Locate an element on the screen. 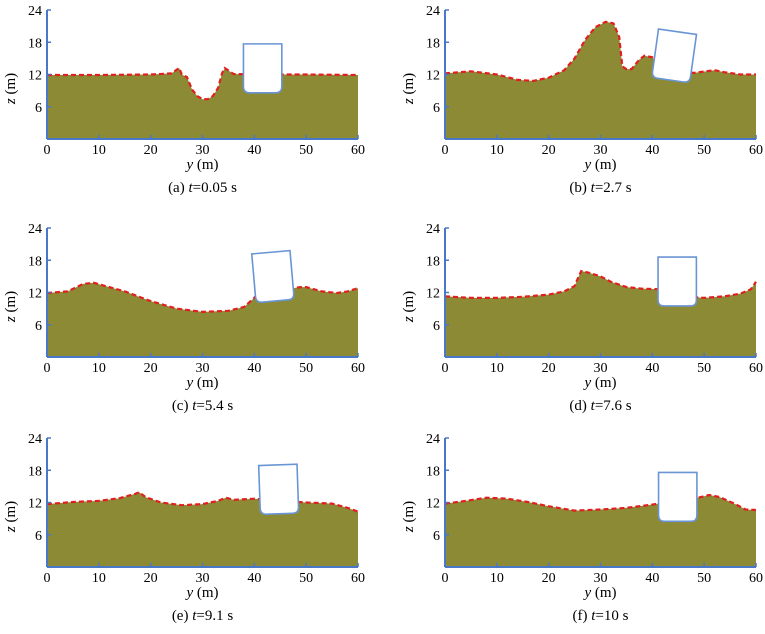 The width and height of the screenshot is (765, 634). panel-caption: (e) t=9.1 s is located at coordinates (203, 616).